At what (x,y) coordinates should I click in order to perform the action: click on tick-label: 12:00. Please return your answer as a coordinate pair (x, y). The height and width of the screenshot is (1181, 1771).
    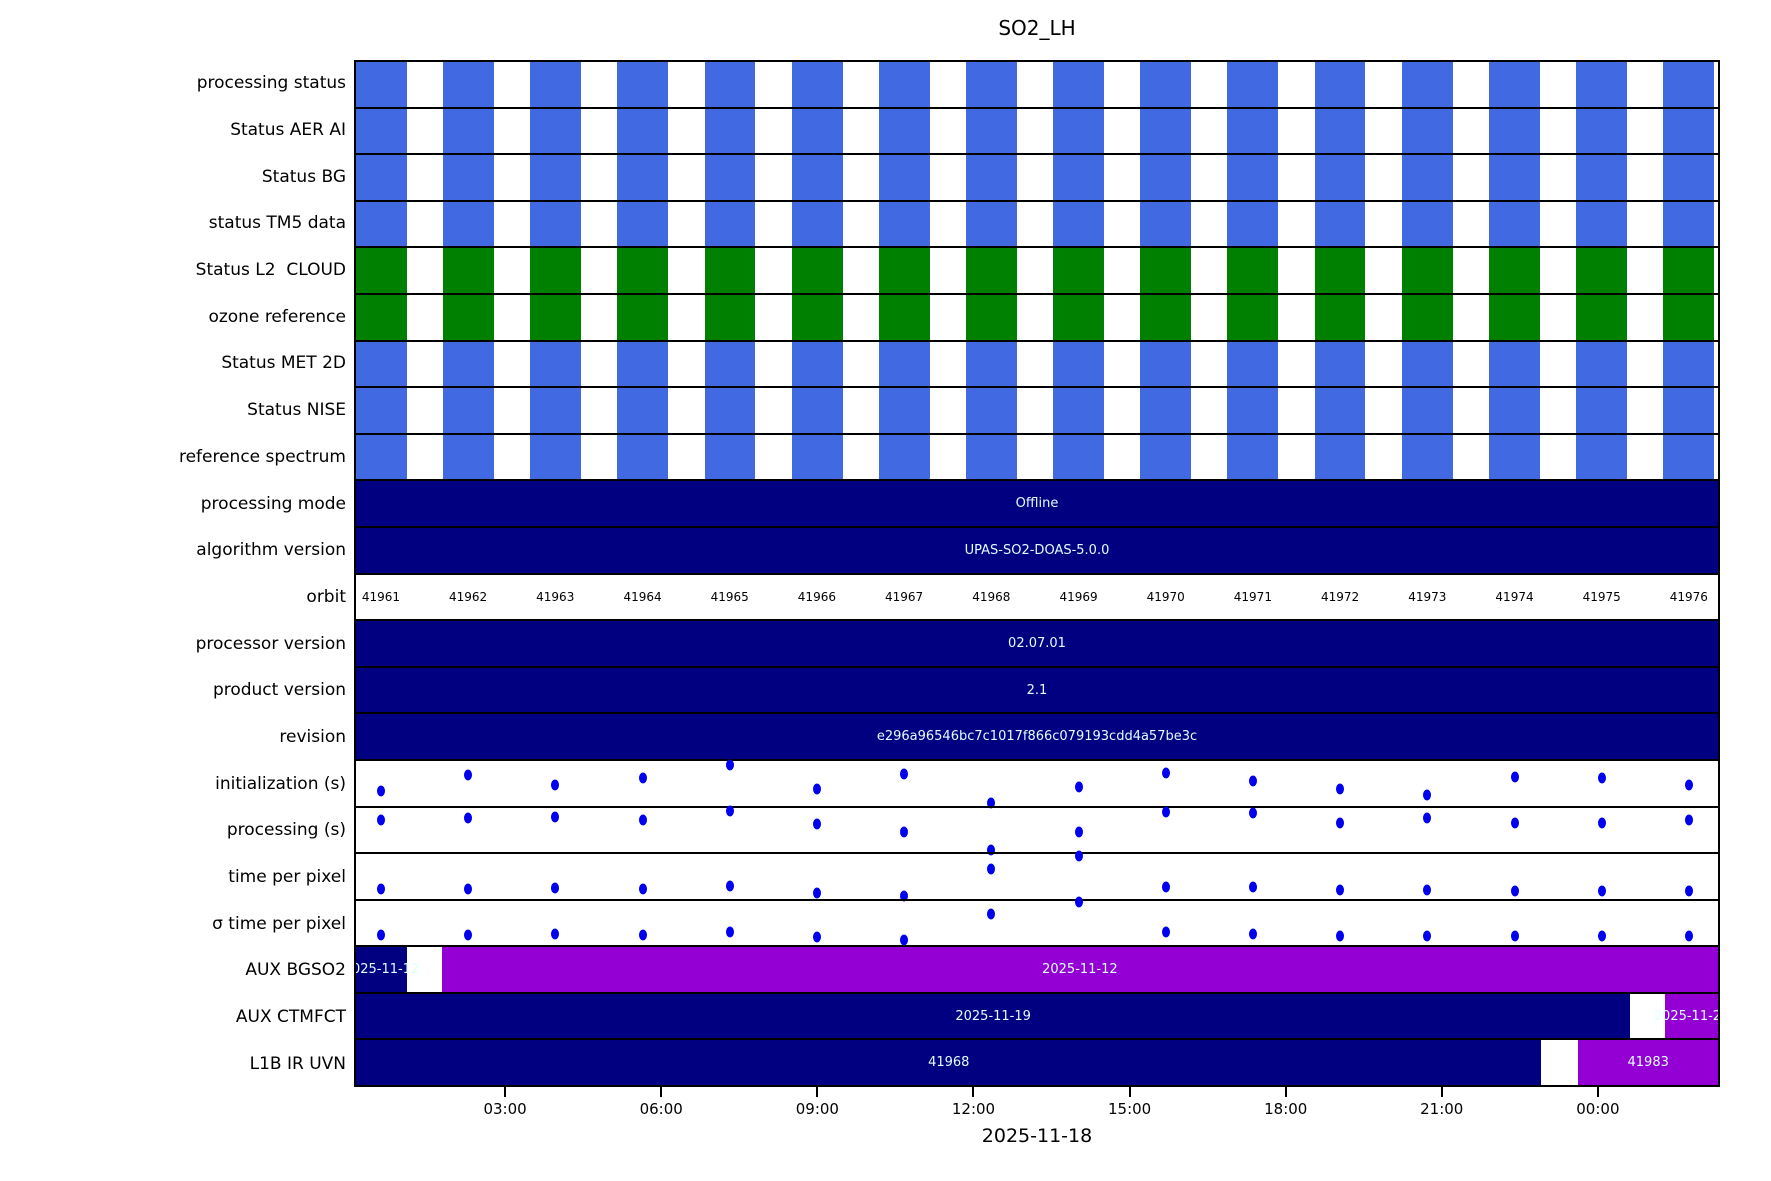
    Looking at the image, I should click on (973, 1109).